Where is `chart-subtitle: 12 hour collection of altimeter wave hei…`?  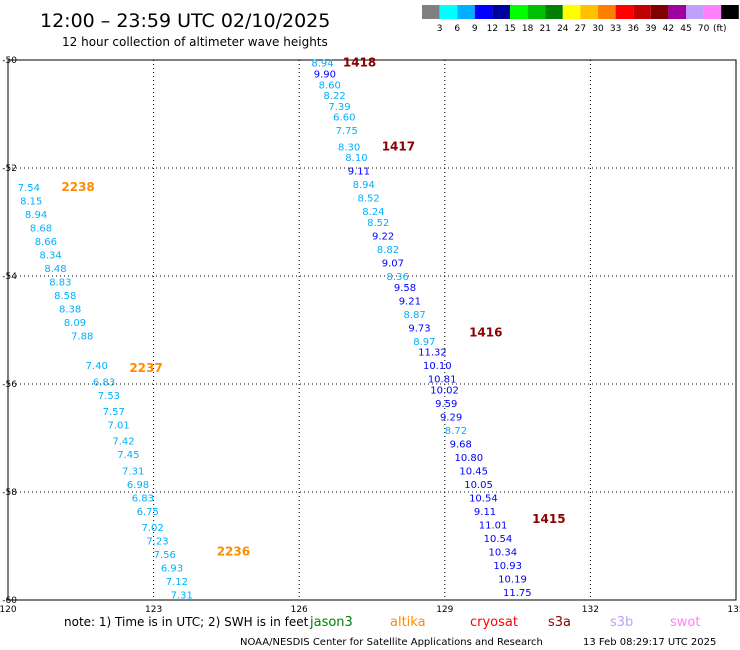 chart-subtitle: 12 hour collection of altimeter wave hei… is located at coordinates (195, 42).